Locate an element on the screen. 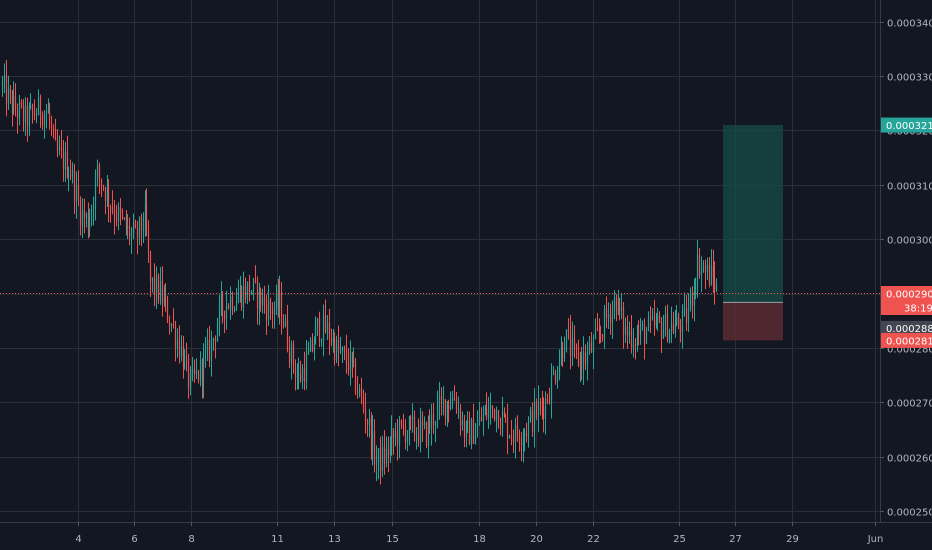 The image size is (932, 550). price-axis-panel is located at coordinates (906, 275).